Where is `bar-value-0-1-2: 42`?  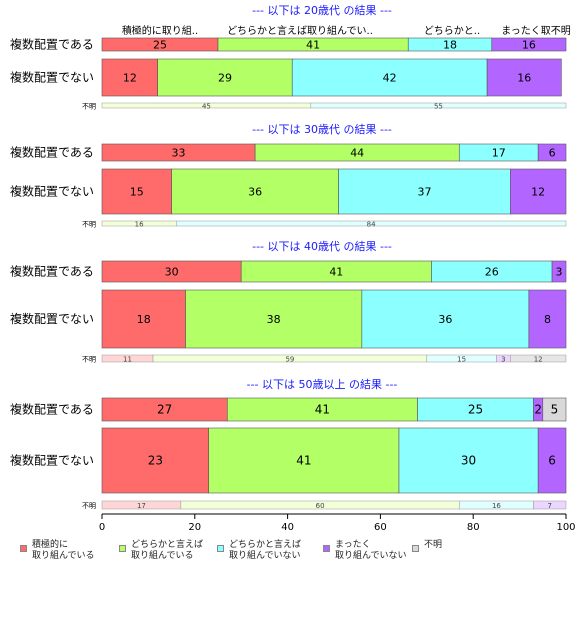 bar-value-0-1-2: 42 is located at coordinates (390, 78).